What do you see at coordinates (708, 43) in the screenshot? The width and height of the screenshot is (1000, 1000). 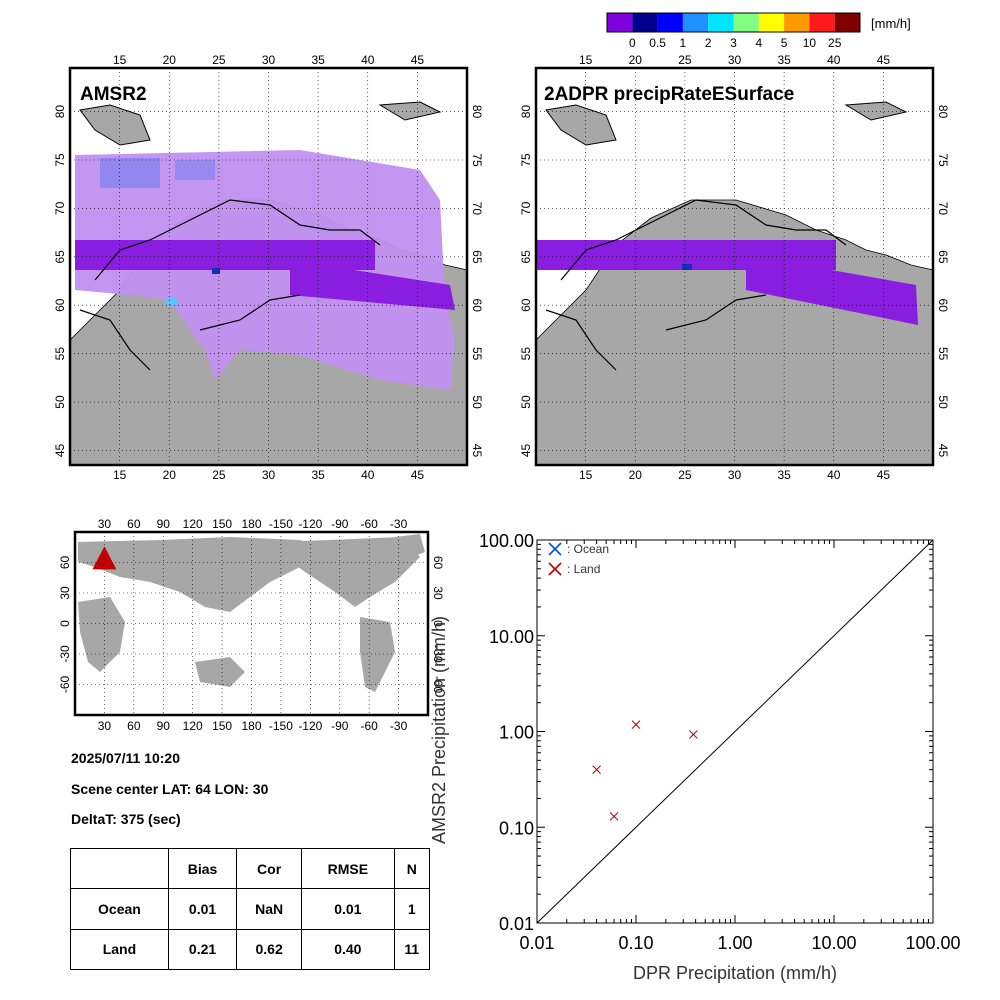 I see `colorbar-label: 2` at bounding box center [708, 43].